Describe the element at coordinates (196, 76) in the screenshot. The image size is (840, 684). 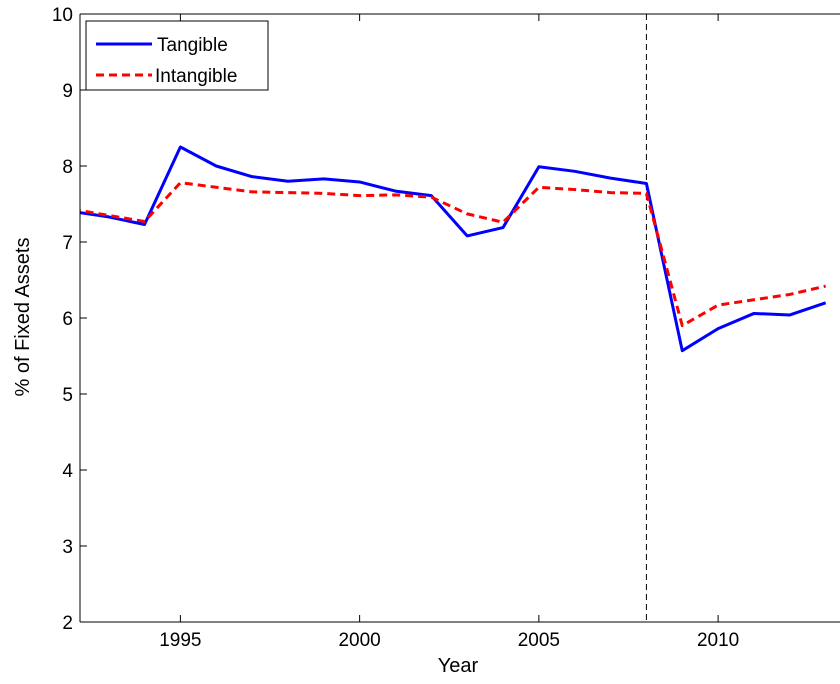
I see `legend-label-intangible: Intangible` at that location.